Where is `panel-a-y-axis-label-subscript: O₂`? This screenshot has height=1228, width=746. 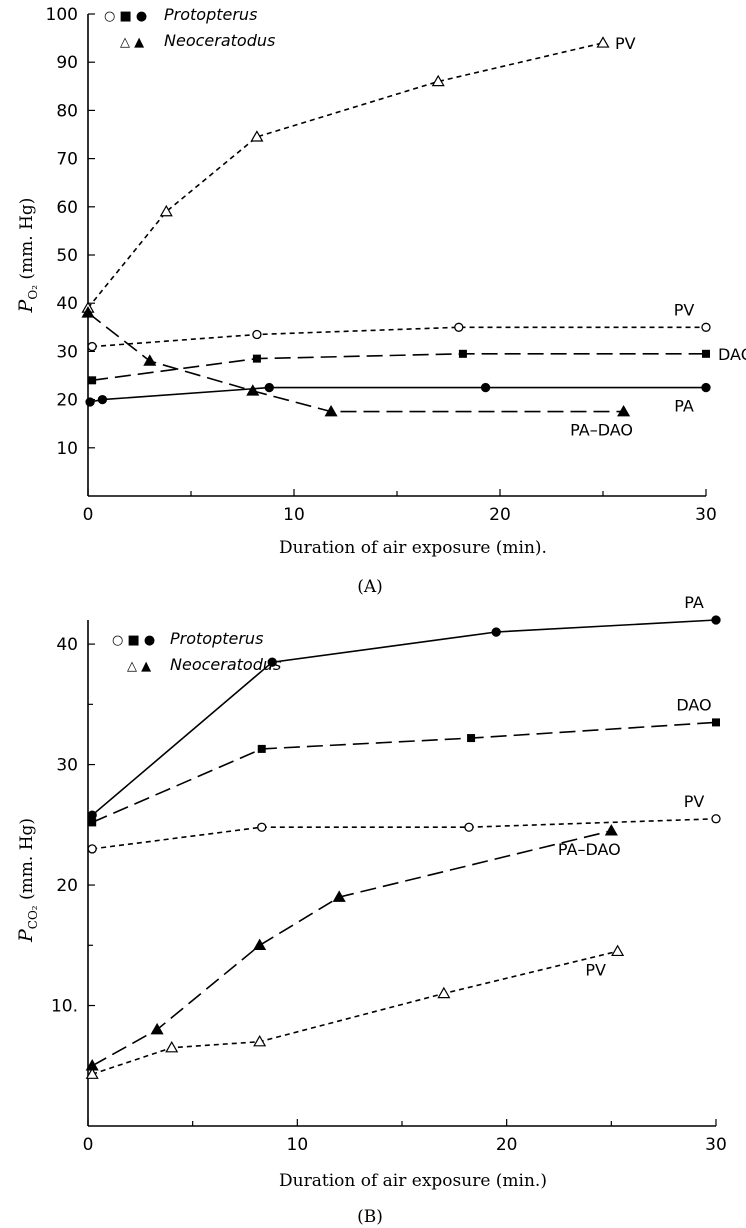 panel-a-y-axis-label-subscript: O₂ is located at coordinates (33, 292).